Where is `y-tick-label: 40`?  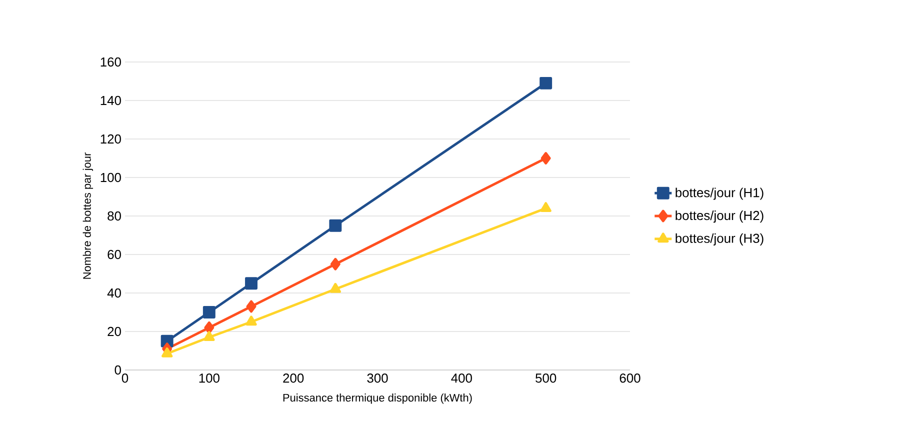 y-tick-label: 40 is located at coordinates (114, 293).